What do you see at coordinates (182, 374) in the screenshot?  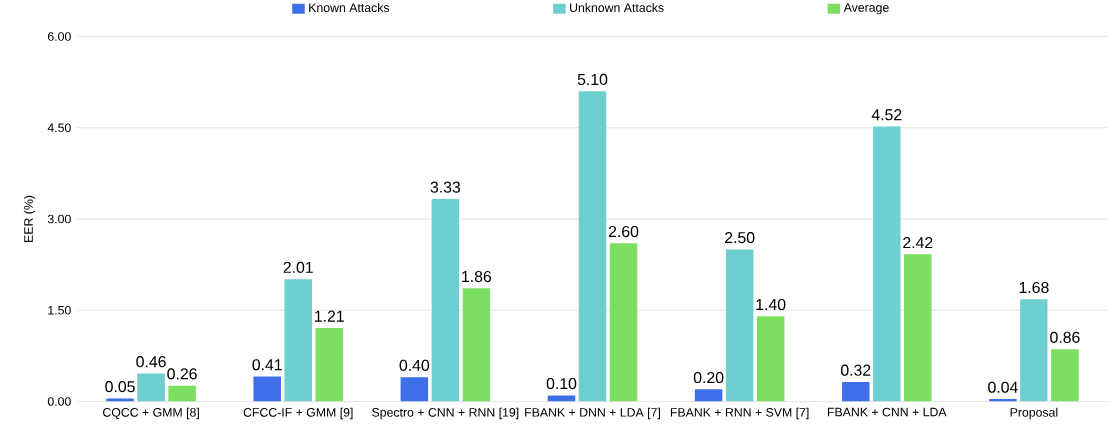 I see `data-label: 0.26` at bounding box center [182, 374].